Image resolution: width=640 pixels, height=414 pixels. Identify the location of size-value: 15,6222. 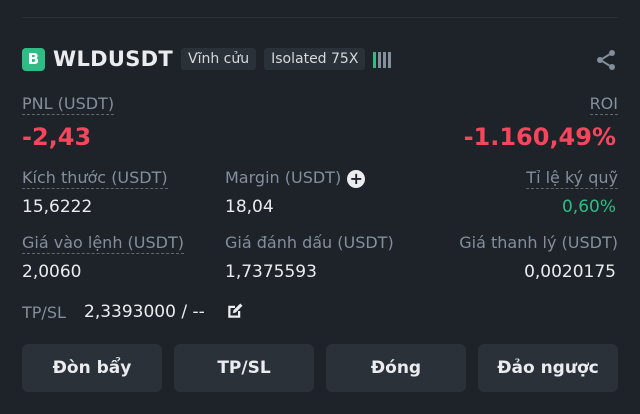
(57, 207).